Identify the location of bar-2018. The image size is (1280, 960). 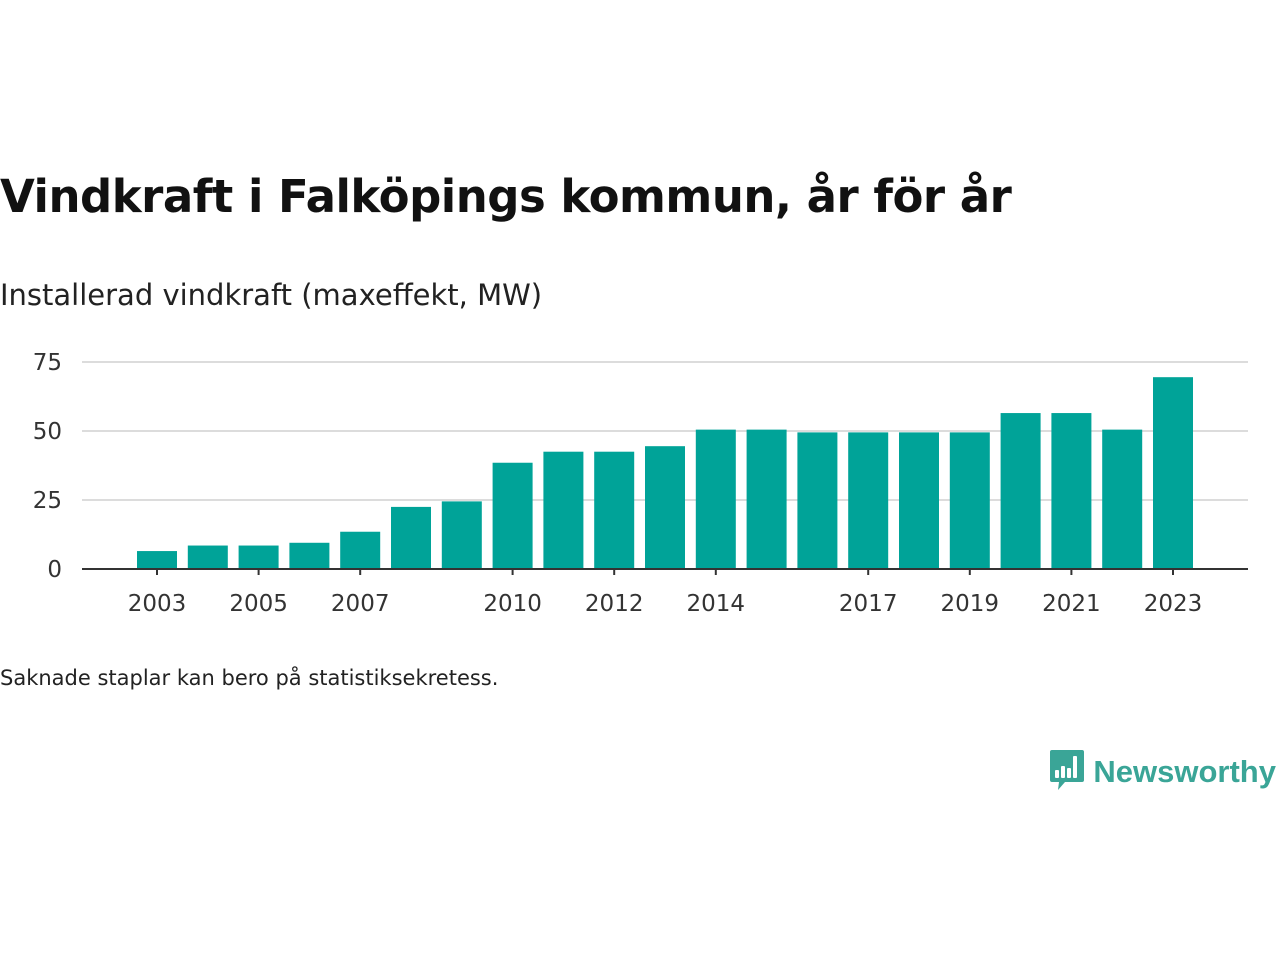
(919, 500).